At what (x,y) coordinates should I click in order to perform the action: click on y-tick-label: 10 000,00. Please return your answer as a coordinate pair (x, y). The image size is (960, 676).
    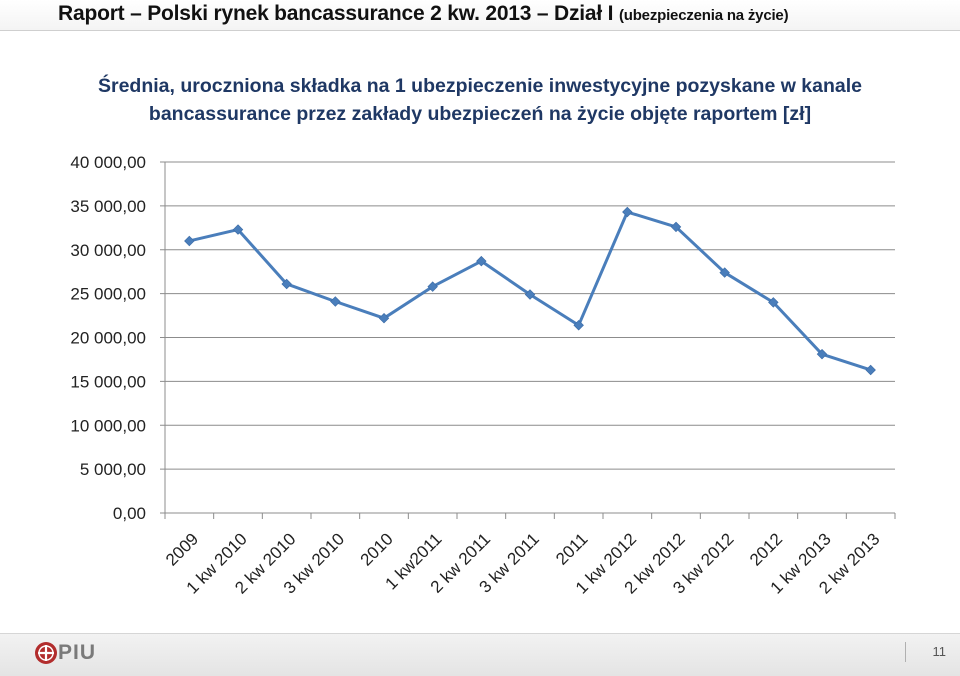
    Looking at the image, I should click on (108, 425).